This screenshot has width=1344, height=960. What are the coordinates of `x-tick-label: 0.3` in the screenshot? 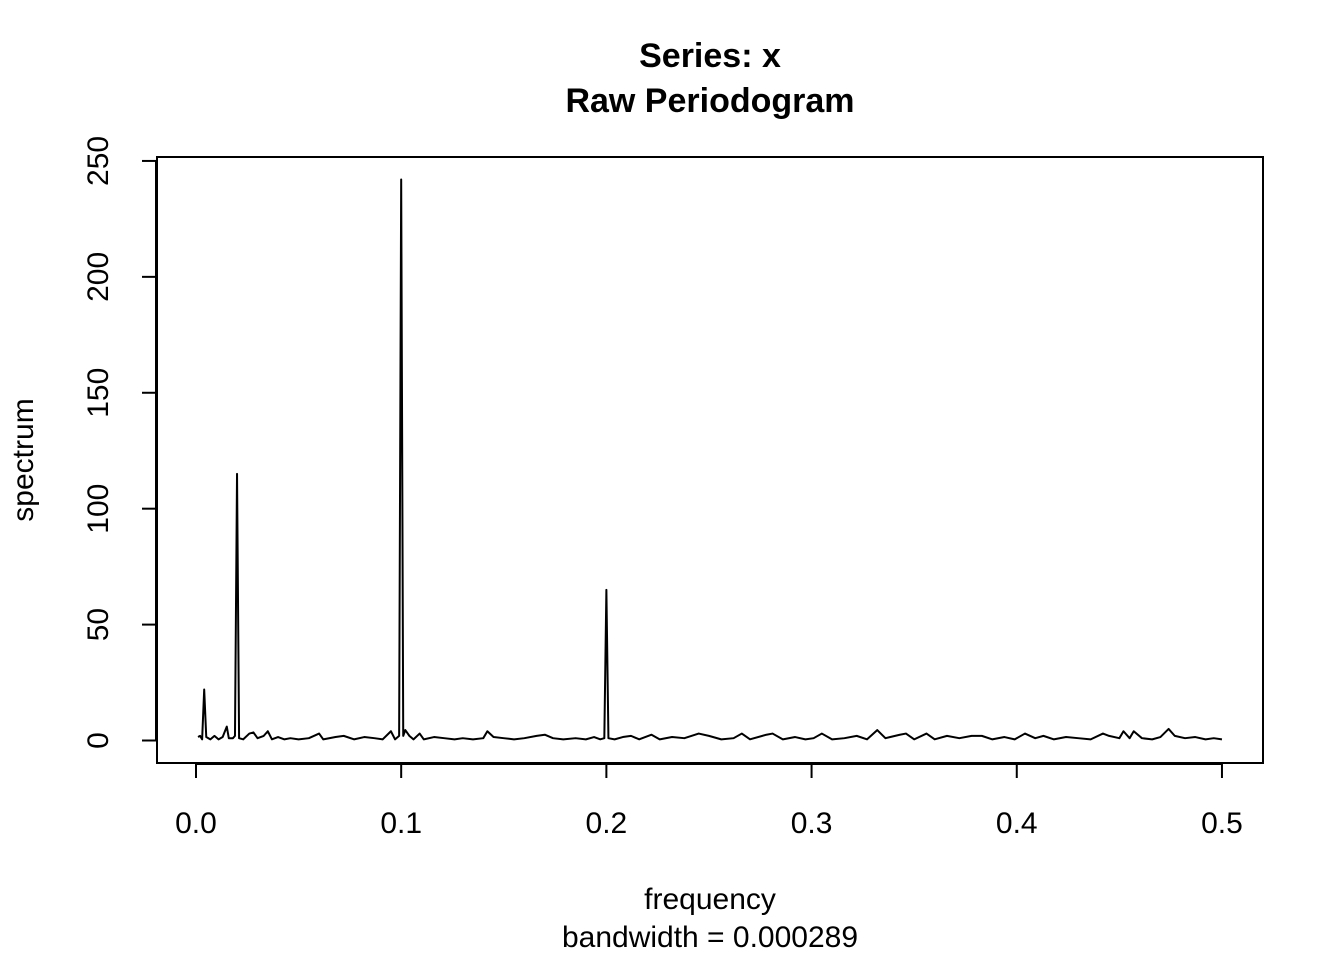 It's located at (812, 823).